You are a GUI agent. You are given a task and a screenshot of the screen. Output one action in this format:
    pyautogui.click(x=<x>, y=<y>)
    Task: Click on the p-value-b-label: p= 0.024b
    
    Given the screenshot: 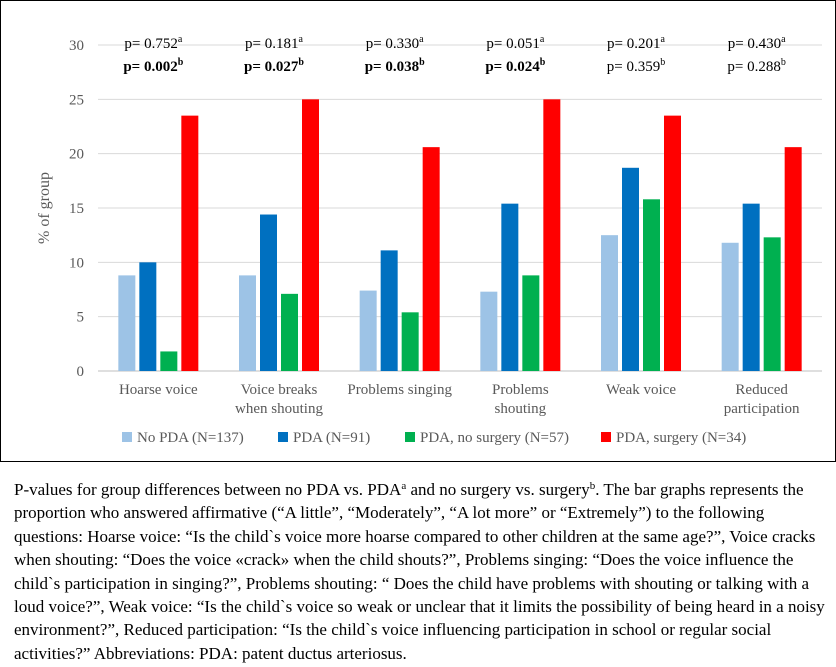 What is the action you would take?
    pyautogui.click(x=515, y=66)
    